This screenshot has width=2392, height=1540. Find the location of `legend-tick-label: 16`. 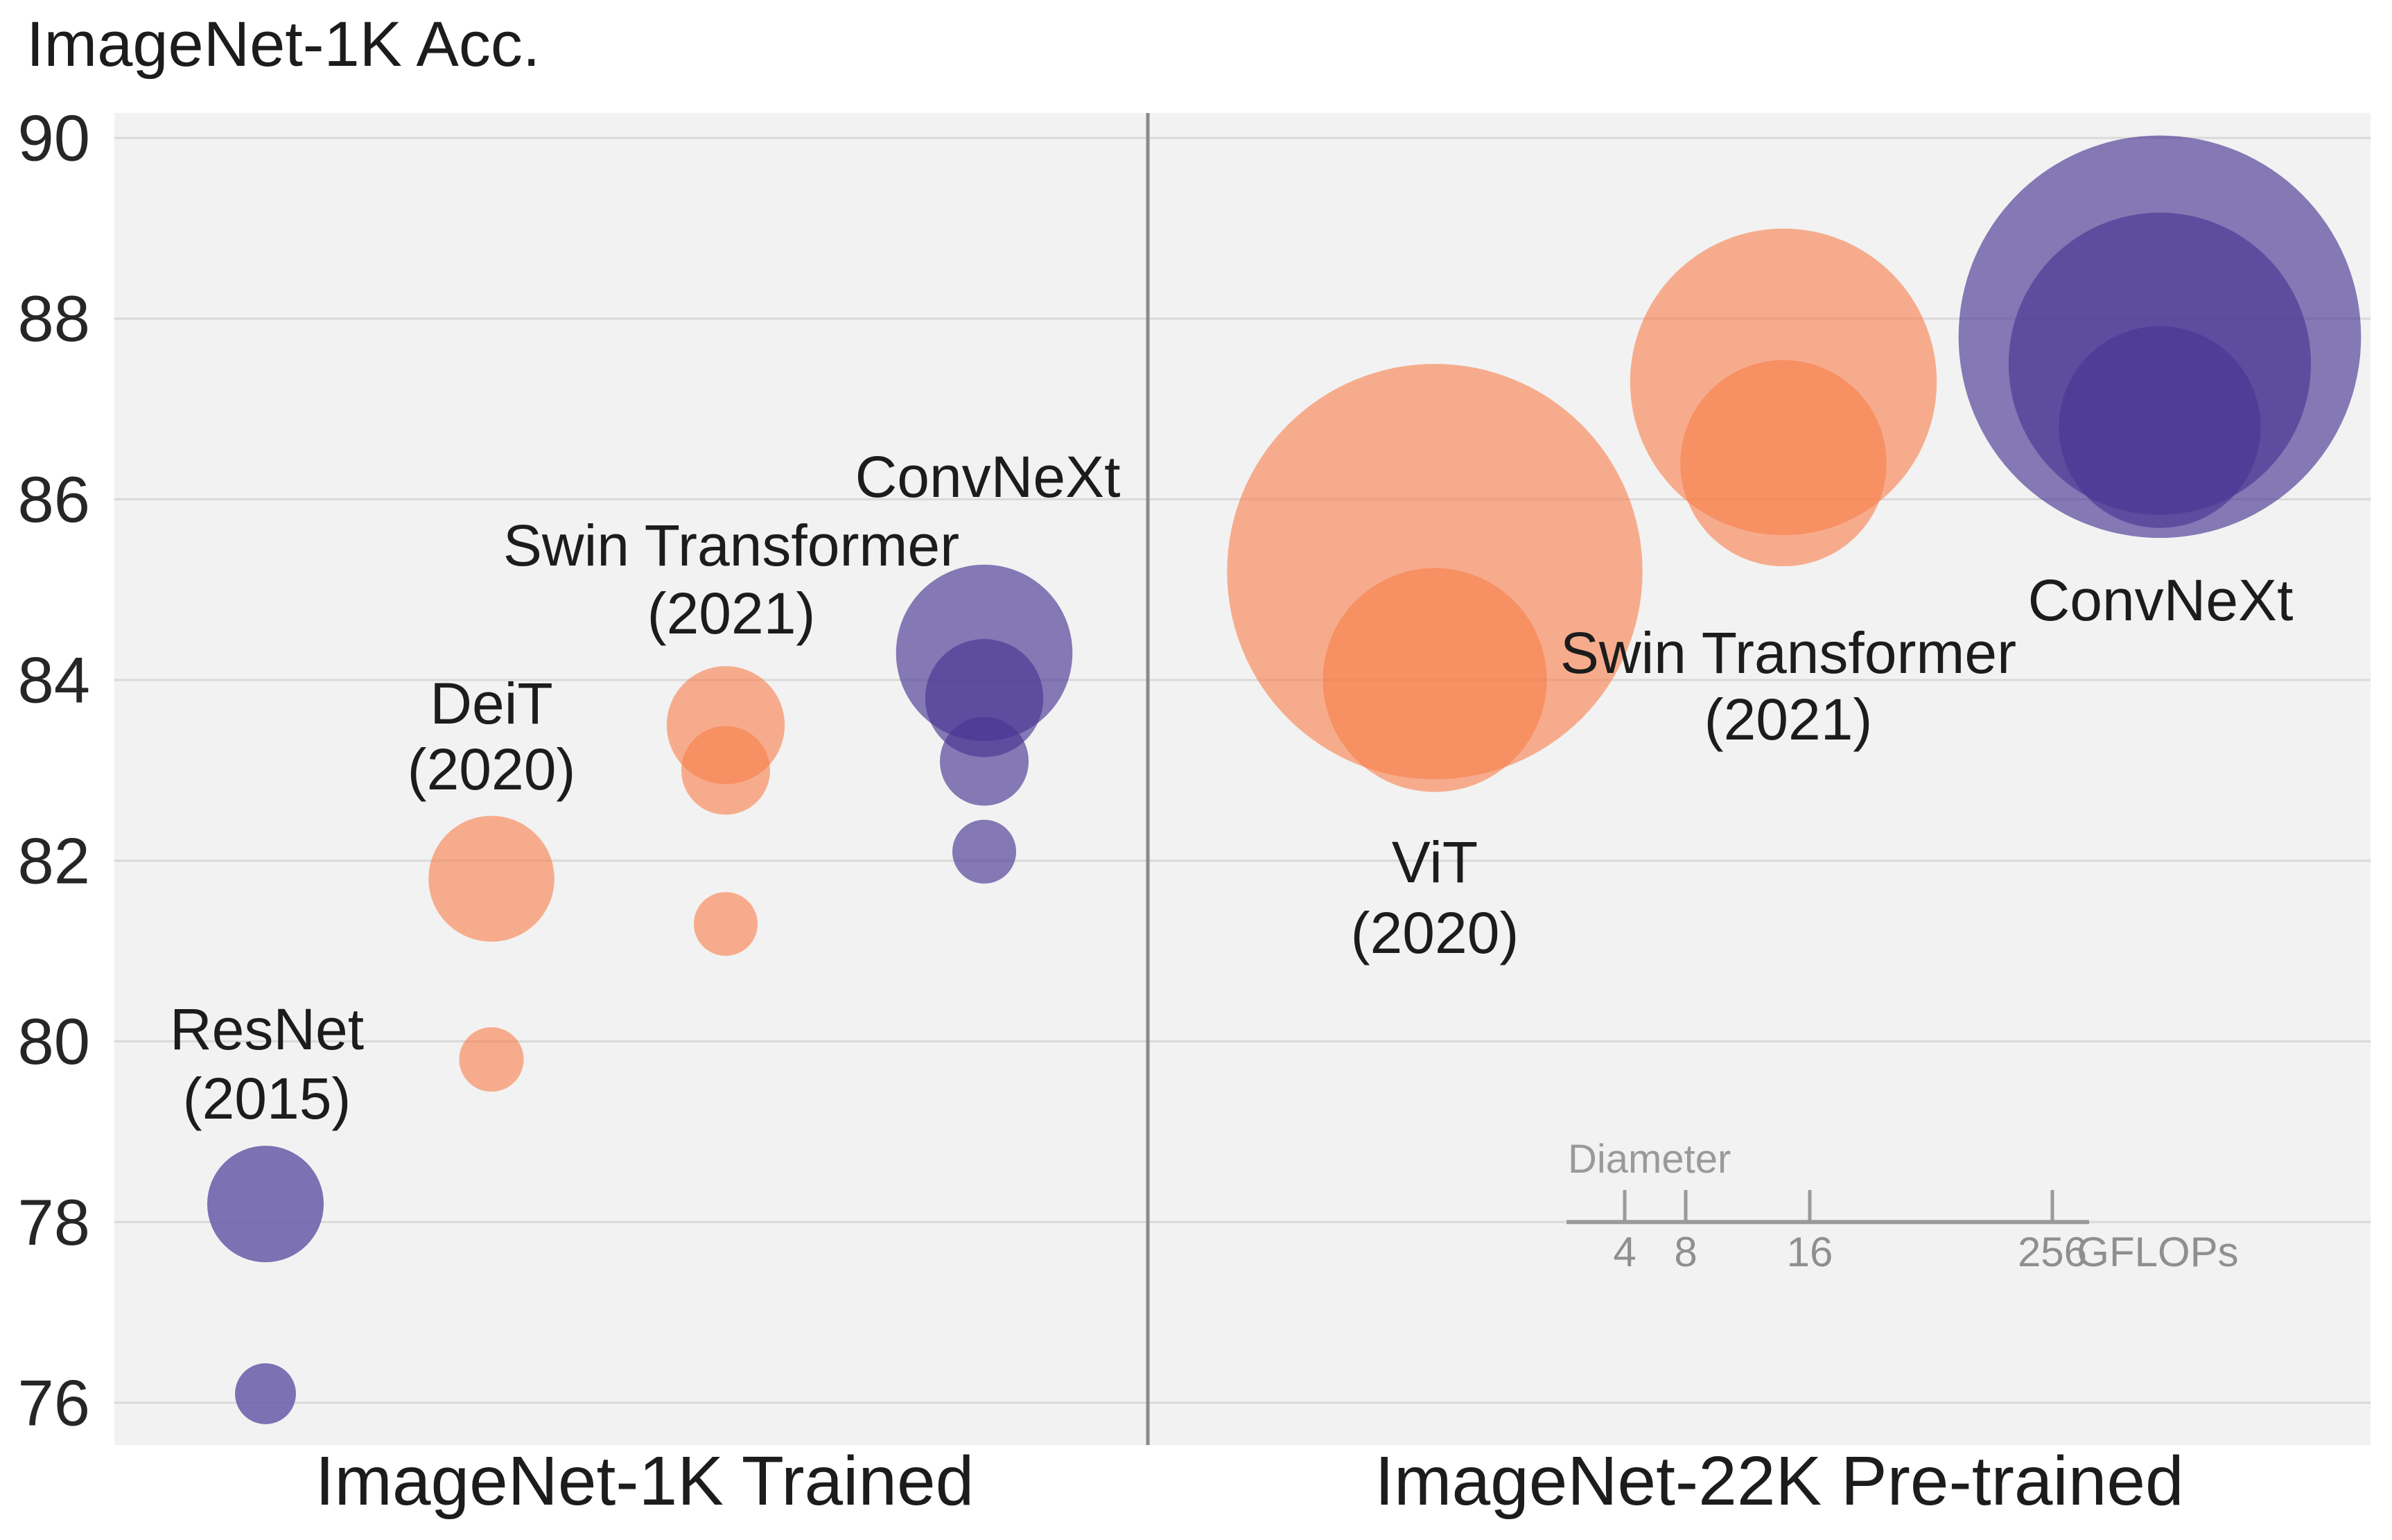

legend-tick-label: 16 is located at coordinates (1810, 1252).